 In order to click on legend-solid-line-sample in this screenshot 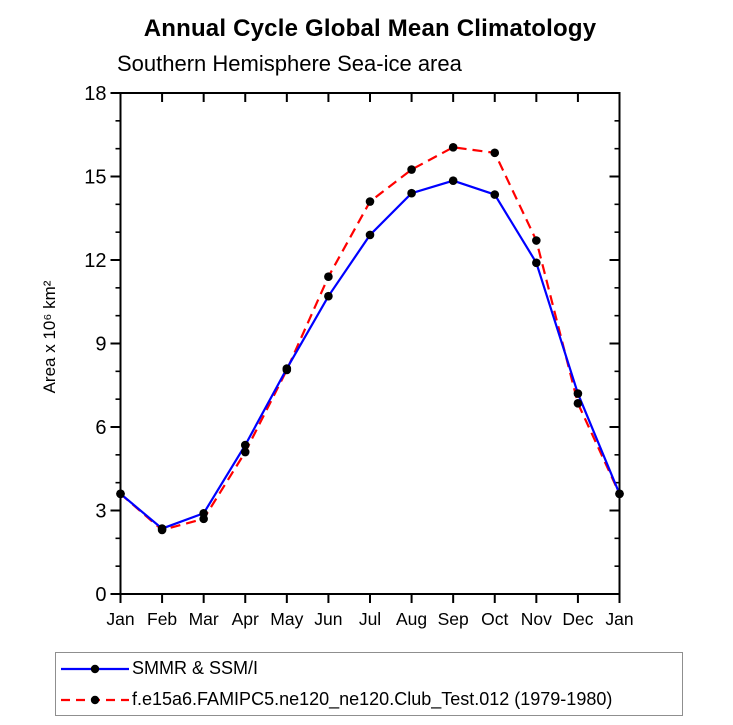, I will do `click(95, 668)`.